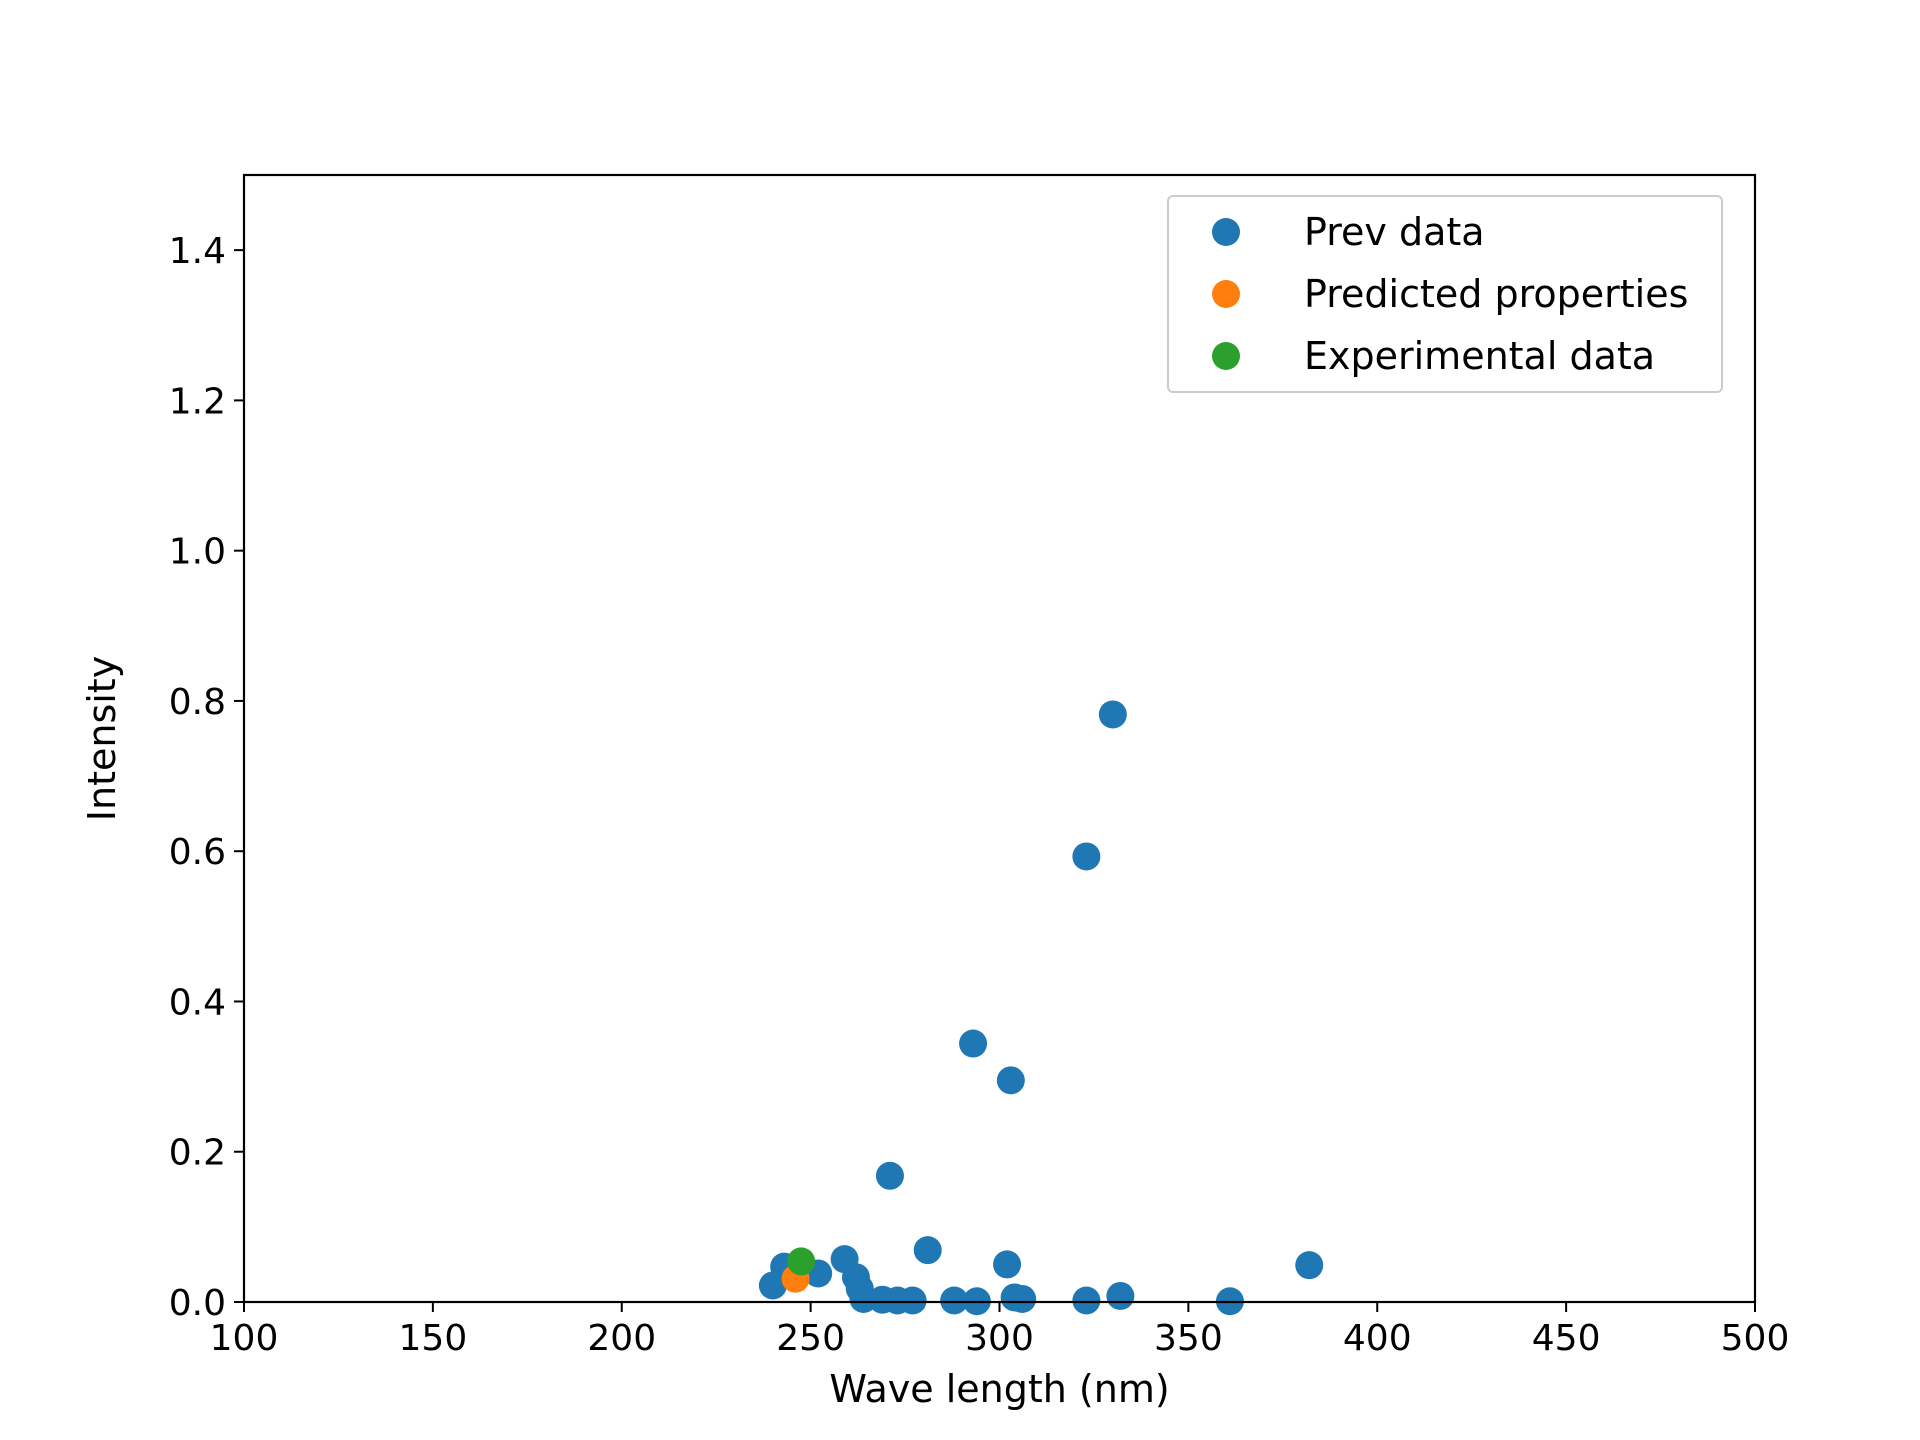 This screenshot has height=1440, width=1920. What do you see at coordinates (1755, 1338) in the screenshot?
I see `x-tick-label: 500` at bounding box center [1755, 1338].